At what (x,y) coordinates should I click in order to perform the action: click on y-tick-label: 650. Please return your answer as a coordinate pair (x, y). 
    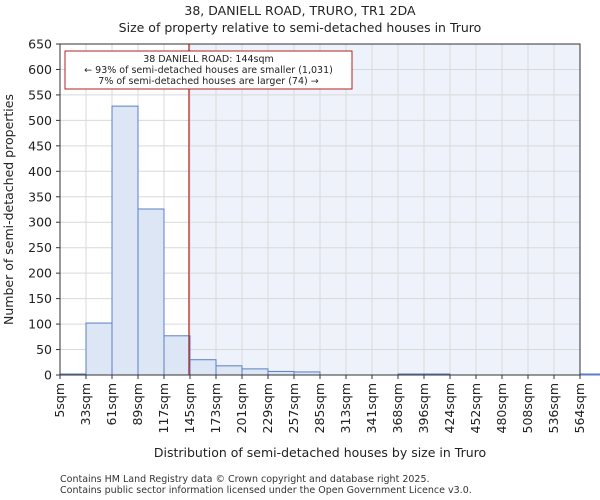
    Looking at the image, I should click on (40, 44).